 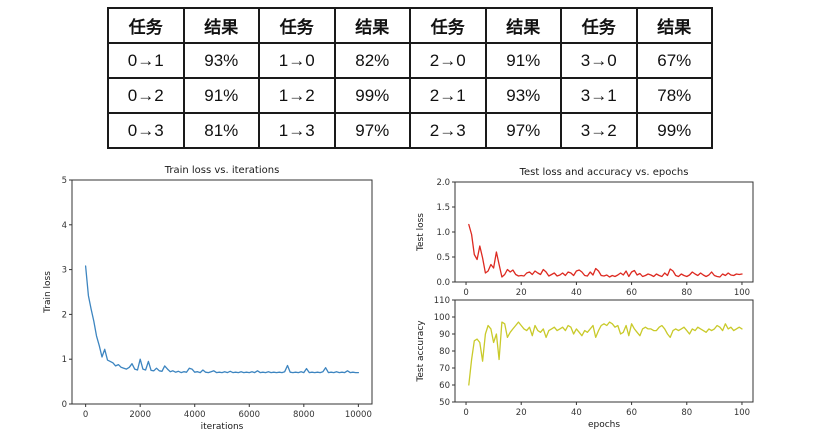 What do you see at coordinates (64, 181) in the screenshot?
I see `y-tick-label: 5` at bounding box center [64, 181].